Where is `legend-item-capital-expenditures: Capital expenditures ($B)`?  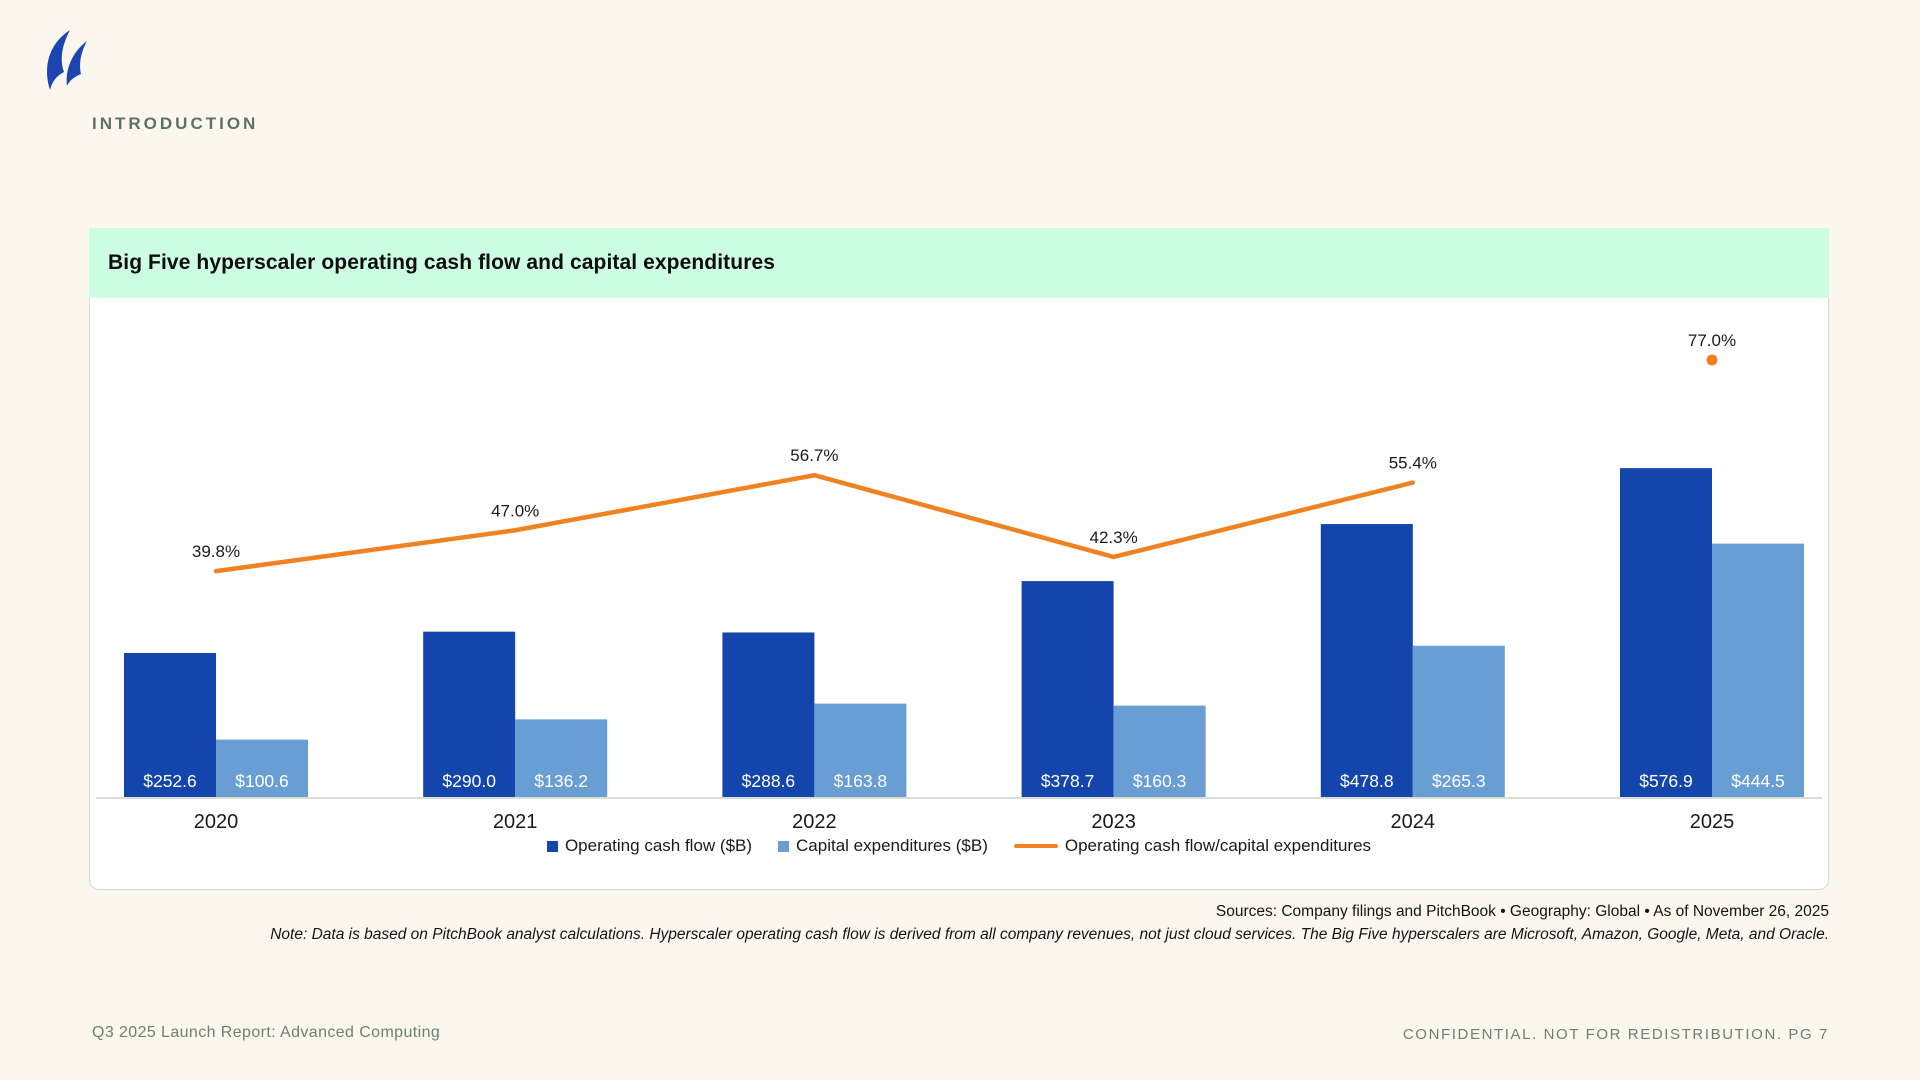
legend-item-capital-expenditures: Capital expenditures ($B) is located at coordinates (883, 846).